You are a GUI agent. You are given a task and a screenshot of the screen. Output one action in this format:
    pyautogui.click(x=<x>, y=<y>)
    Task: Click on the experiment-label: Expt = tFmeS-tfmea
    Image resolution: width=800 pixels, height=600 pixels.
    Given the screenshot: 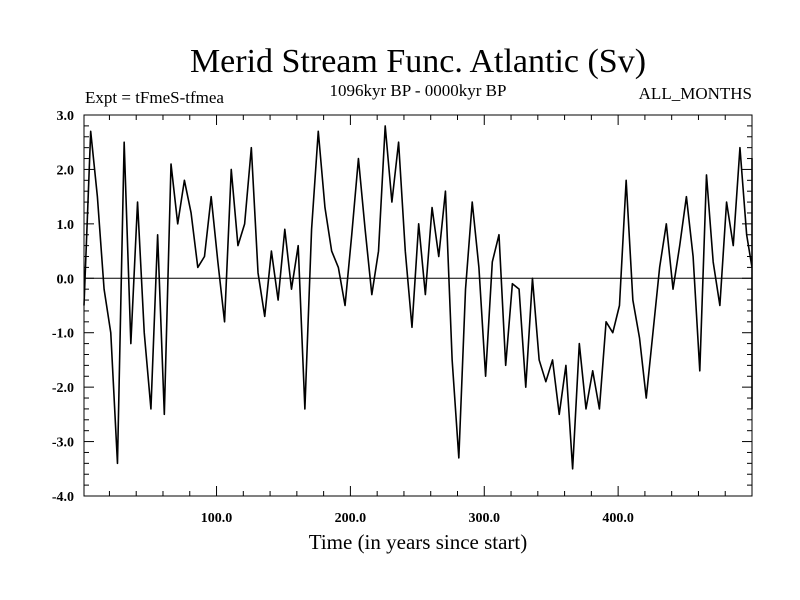 What is the action you would take?
    pyautogui.click(x=154, y=97)
    